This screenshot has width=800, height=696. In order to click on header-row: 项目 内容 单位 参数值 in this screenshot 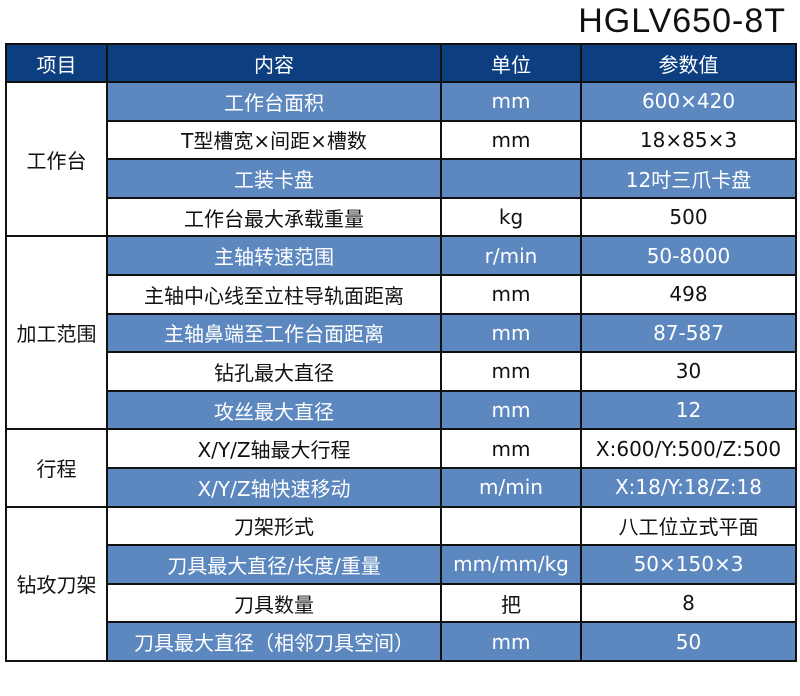, I will do `click(401, 63)`.